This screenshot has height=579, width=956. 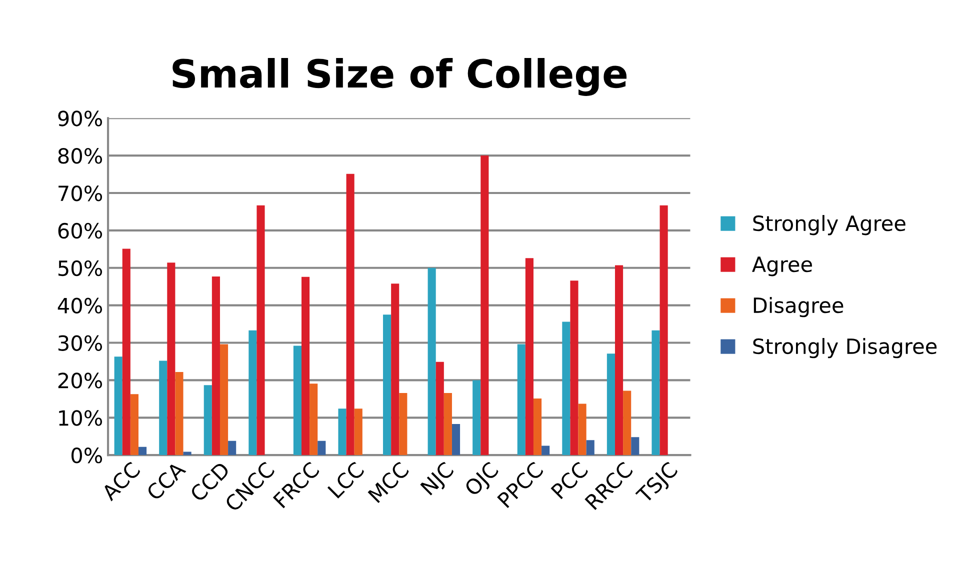 I want to click on y-tick-label: 90%, so click(x=80, y=118).